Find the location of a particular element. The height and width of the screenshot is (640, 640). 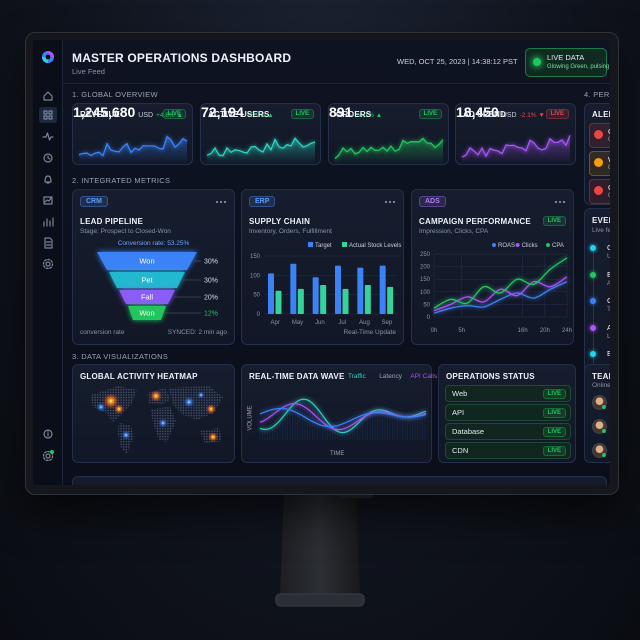

footer-left: conversion rate is located at coordinates (102, 332).